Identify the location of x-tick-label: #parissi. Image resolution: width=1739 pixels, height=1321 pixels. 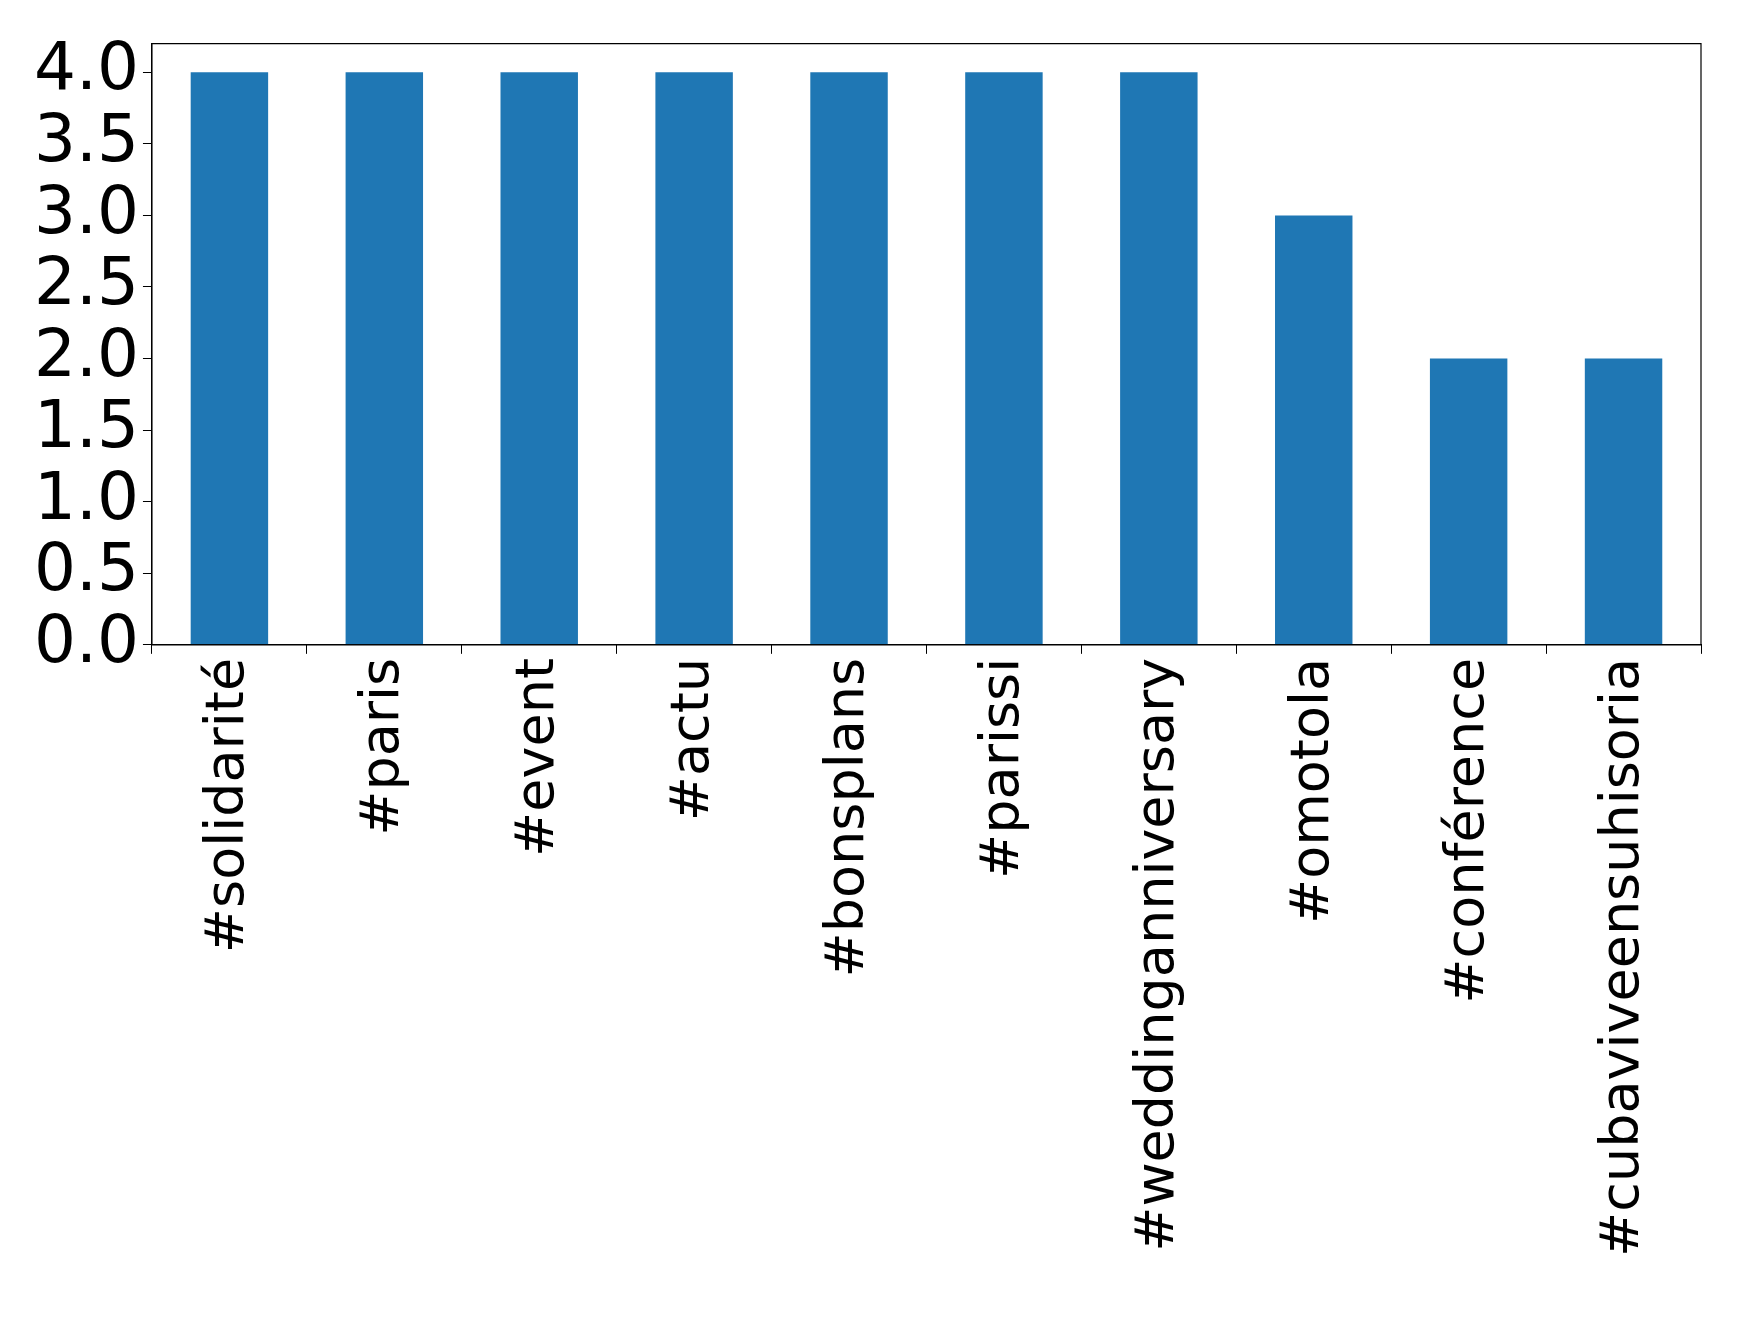
(999, 768).